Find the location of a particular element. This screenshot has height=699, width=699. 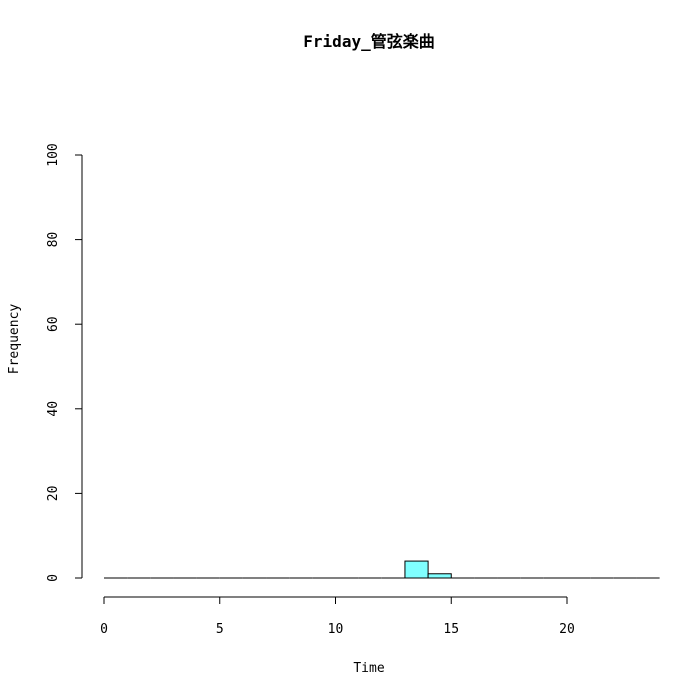

x-tick-label: 5 is located at coordinates (220, 629).